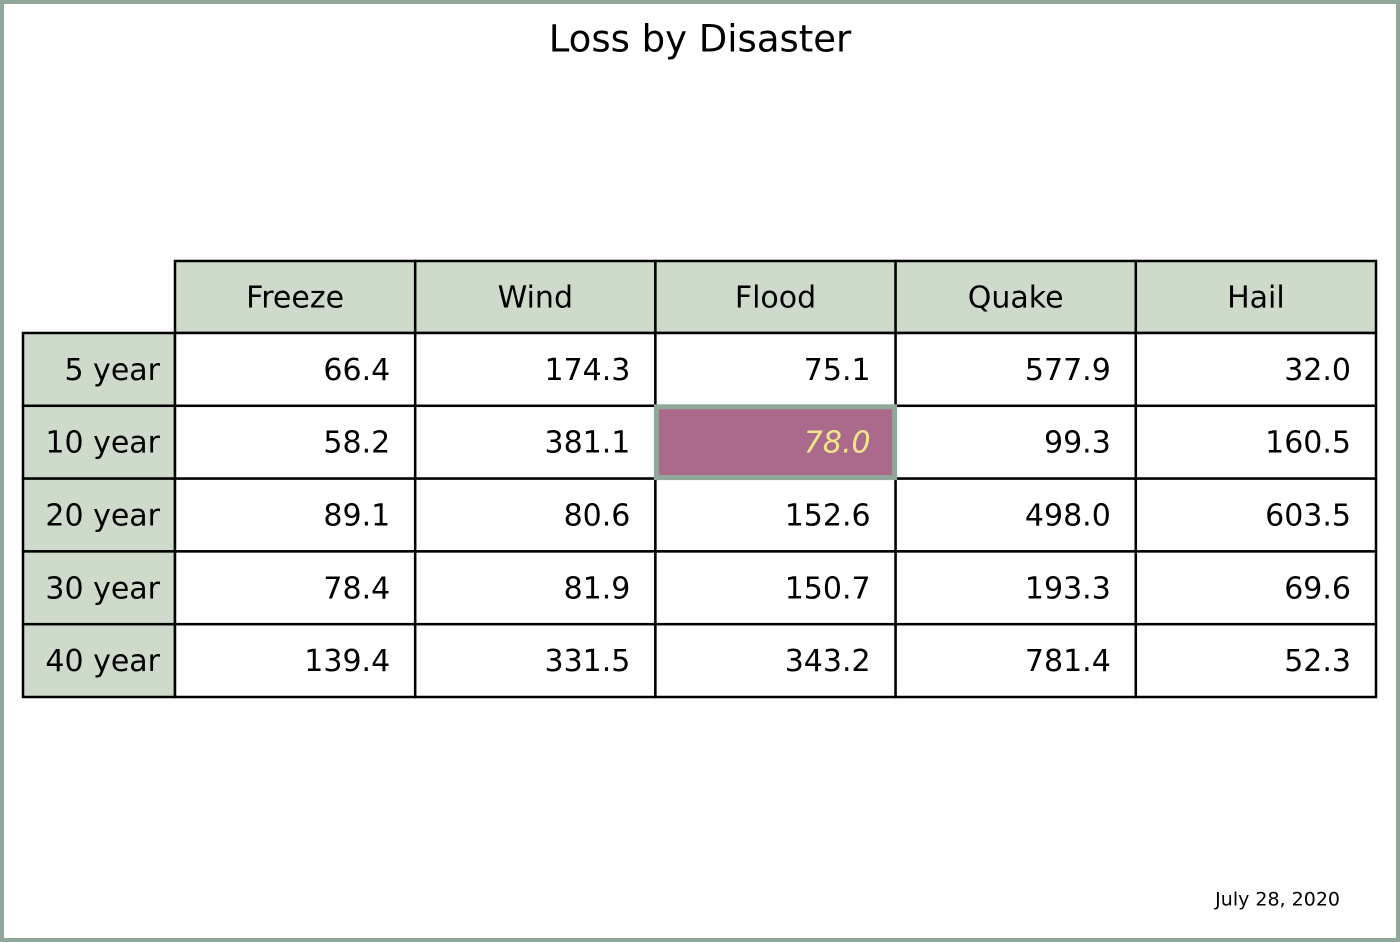 The width and height of the screenshot is (1400, 942). What do you see at coordinates (775, 298) in the screenshot?
I see `column-header: Flood` at bounding box center [775, 298].